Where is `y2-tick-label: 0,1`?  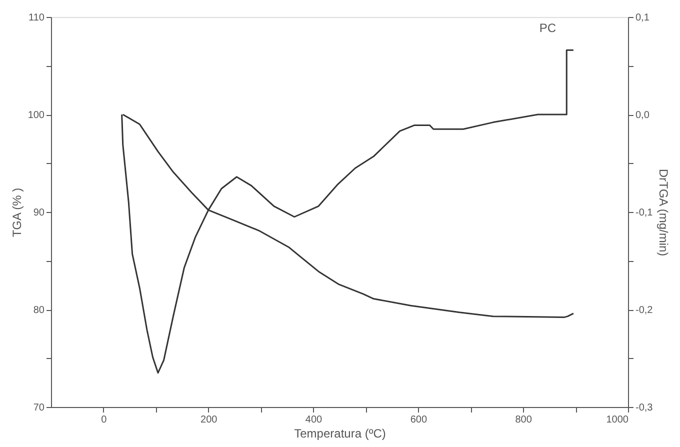 y2-tick-label: 0,1 is located at coordinates (643, 18).